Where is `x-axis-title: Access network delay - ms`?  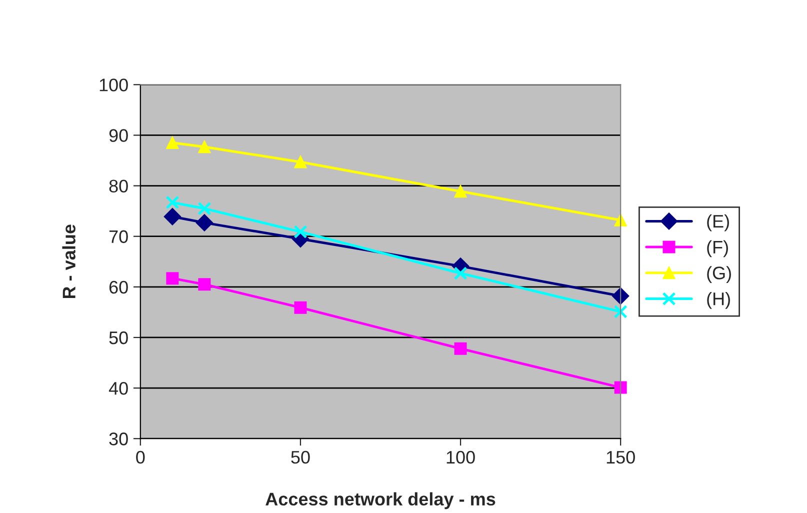 x-axis-title: Access network delay - ms is located at coordinates (381, 501).